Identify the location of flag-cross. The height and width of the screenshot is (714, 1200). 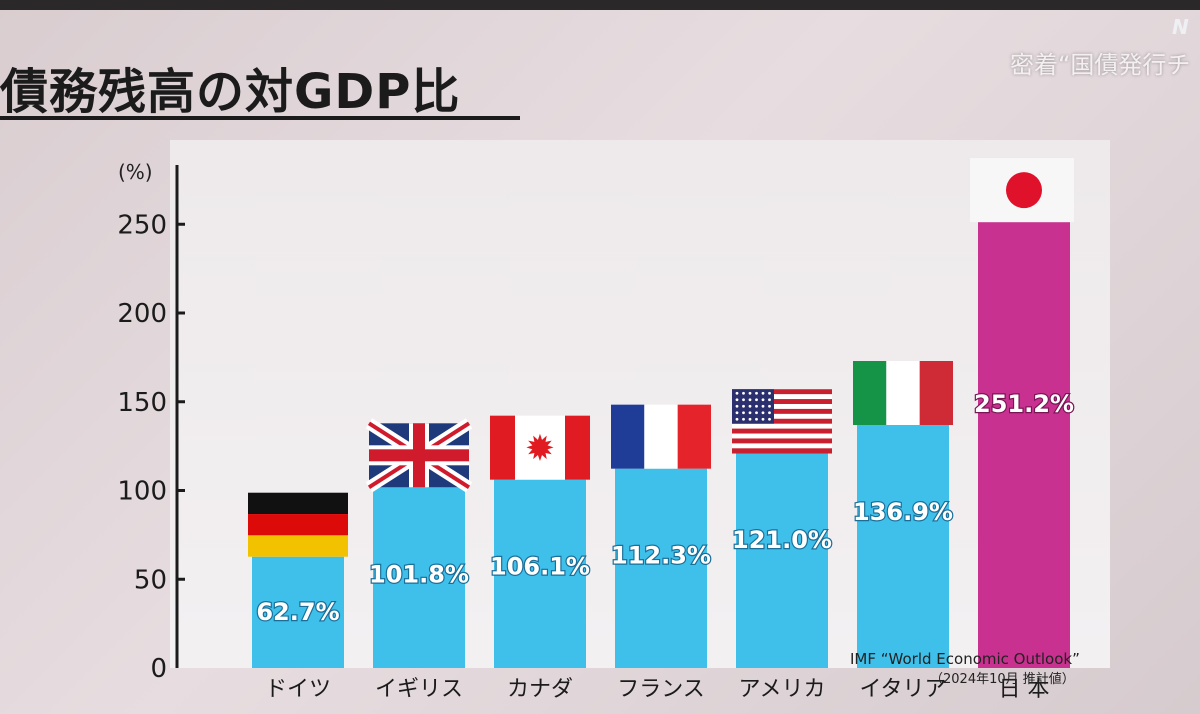
(419, 455).